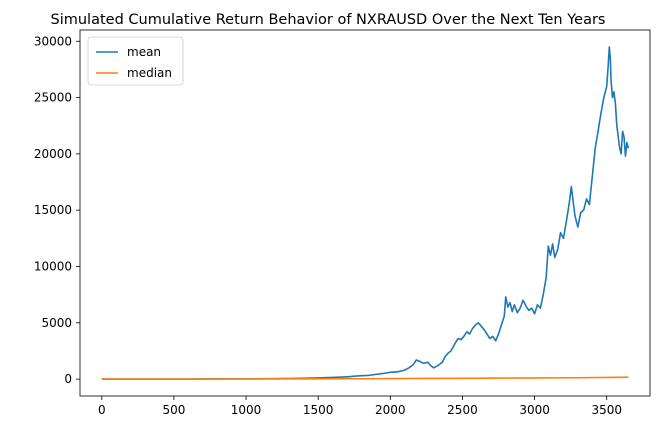 Image resolution: width=658 pixels, height=433 pixels. I want to click on x-tick-label: 3500, so click(606, 410).